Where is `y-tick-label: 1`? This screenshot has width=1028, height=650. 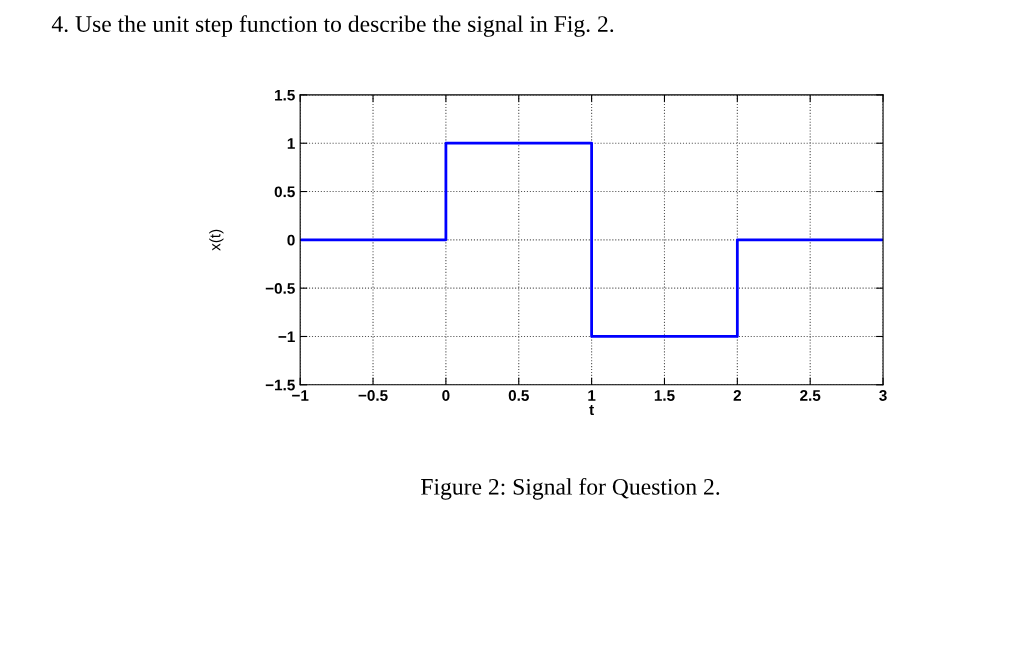
y-tick-label: 1 is located at coordinates (291, 143).